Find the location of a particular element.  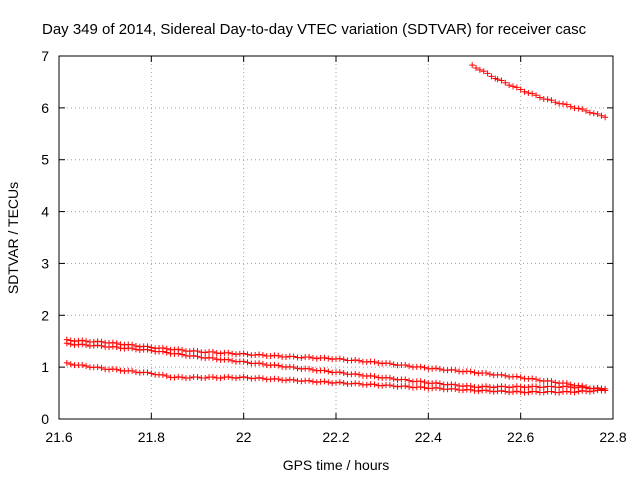

y-tick-label: 7 is located at coordinates (45, 56).